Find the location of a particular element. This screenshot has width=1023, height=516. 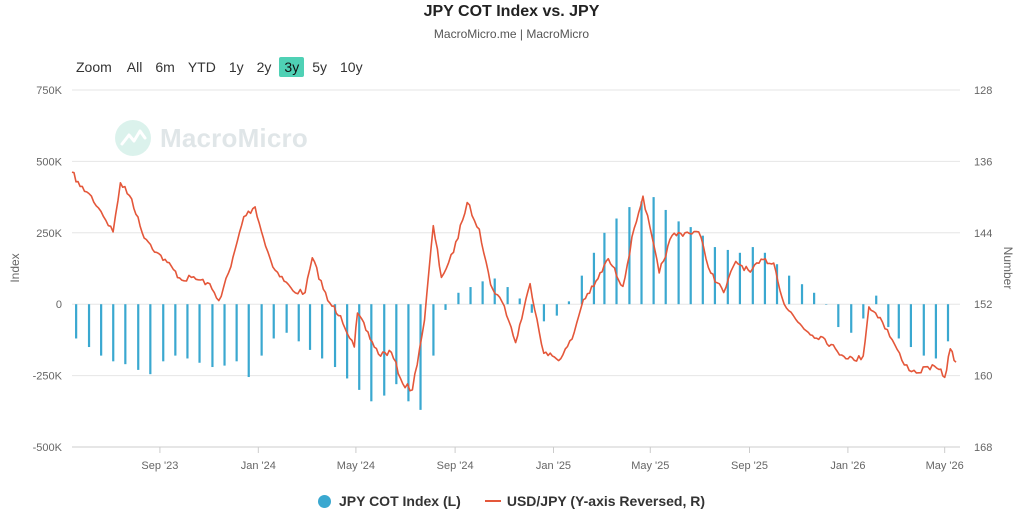

legend-item-cot: JPY COT Index (L) is located at coordinates (389, 501).